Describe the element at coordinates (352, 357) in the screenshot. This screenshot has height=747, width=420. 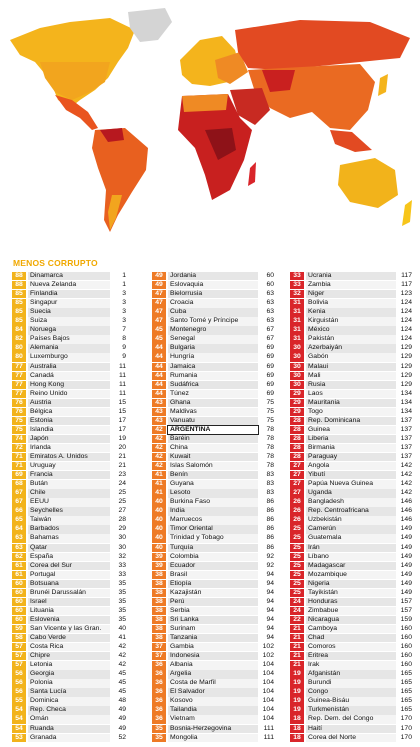
I see `ranking-row: 30 Gabón 129` at that location.